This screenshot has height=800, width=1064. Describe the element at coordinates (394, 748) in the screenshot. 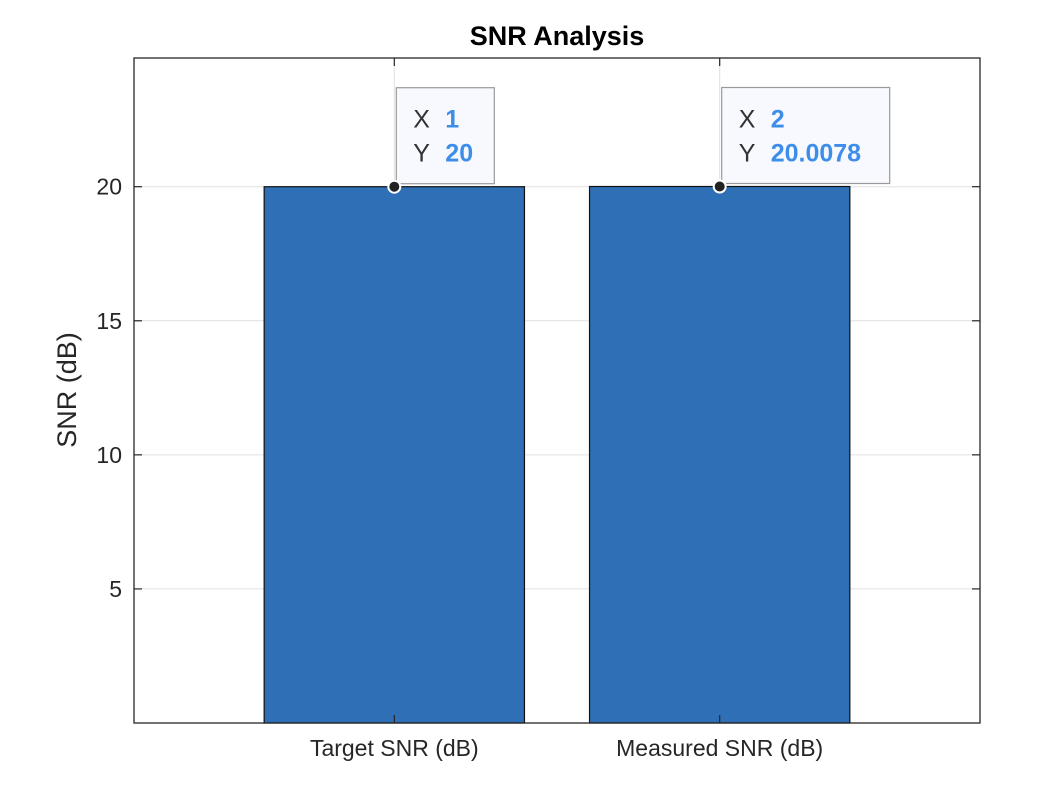

I see `x-tick-label: Target SNR (dB)` at that location.